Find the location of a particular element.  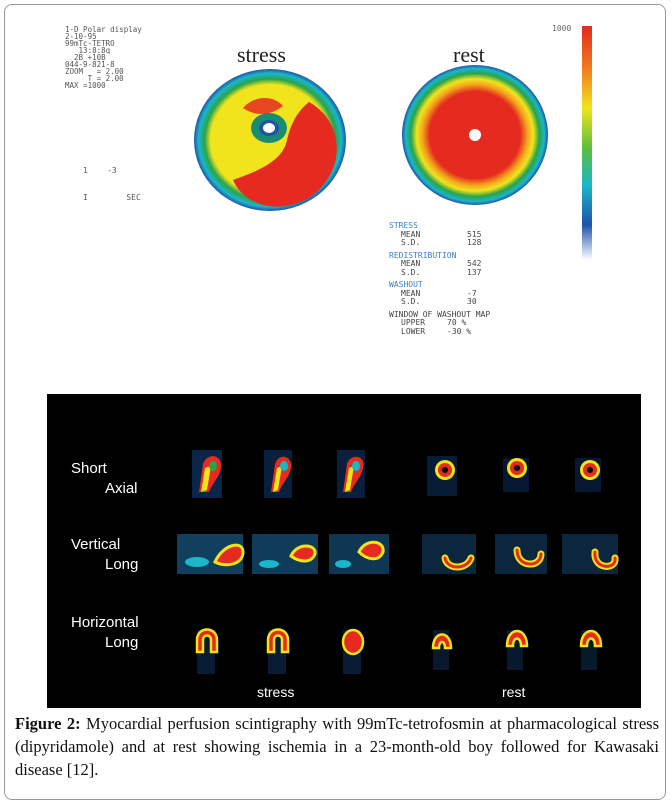

timer-line-2: I SEC is located at coordinates (112, 197).